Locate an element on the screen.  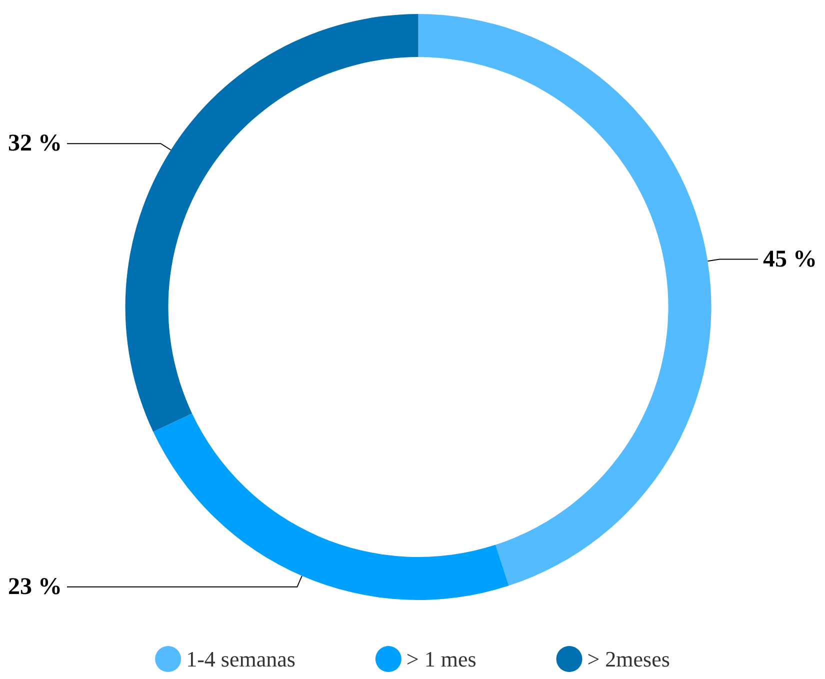
data-label: 45 % is located at coordinates (790, 259).